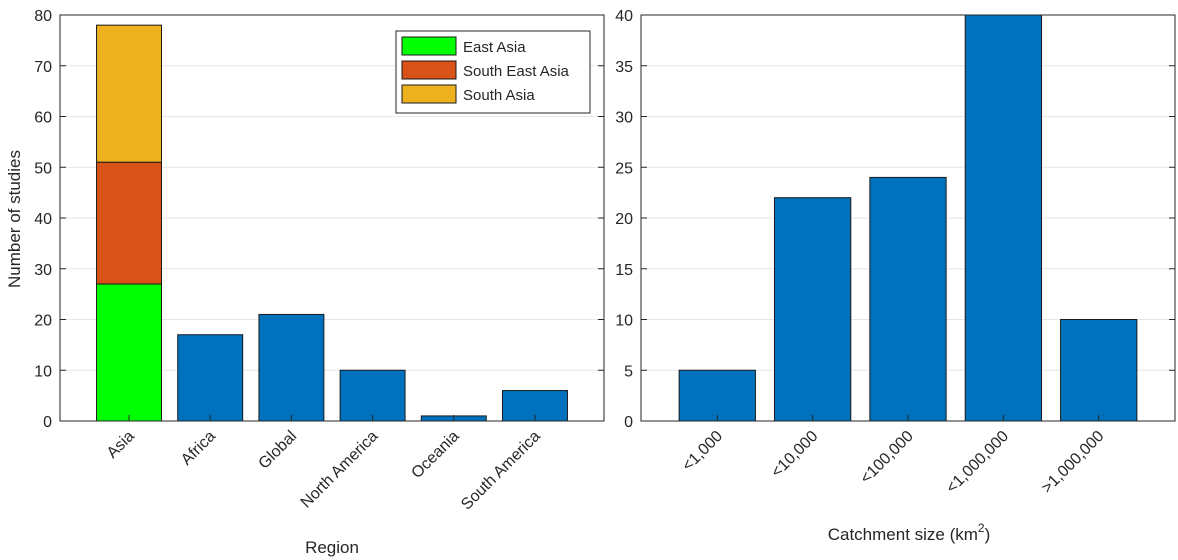 This screenshot has width=1178, height=560. Describe the element at coordinates (499, 95) in the screenshot. I see `legend-label-south-asia: South Asia` at that location.